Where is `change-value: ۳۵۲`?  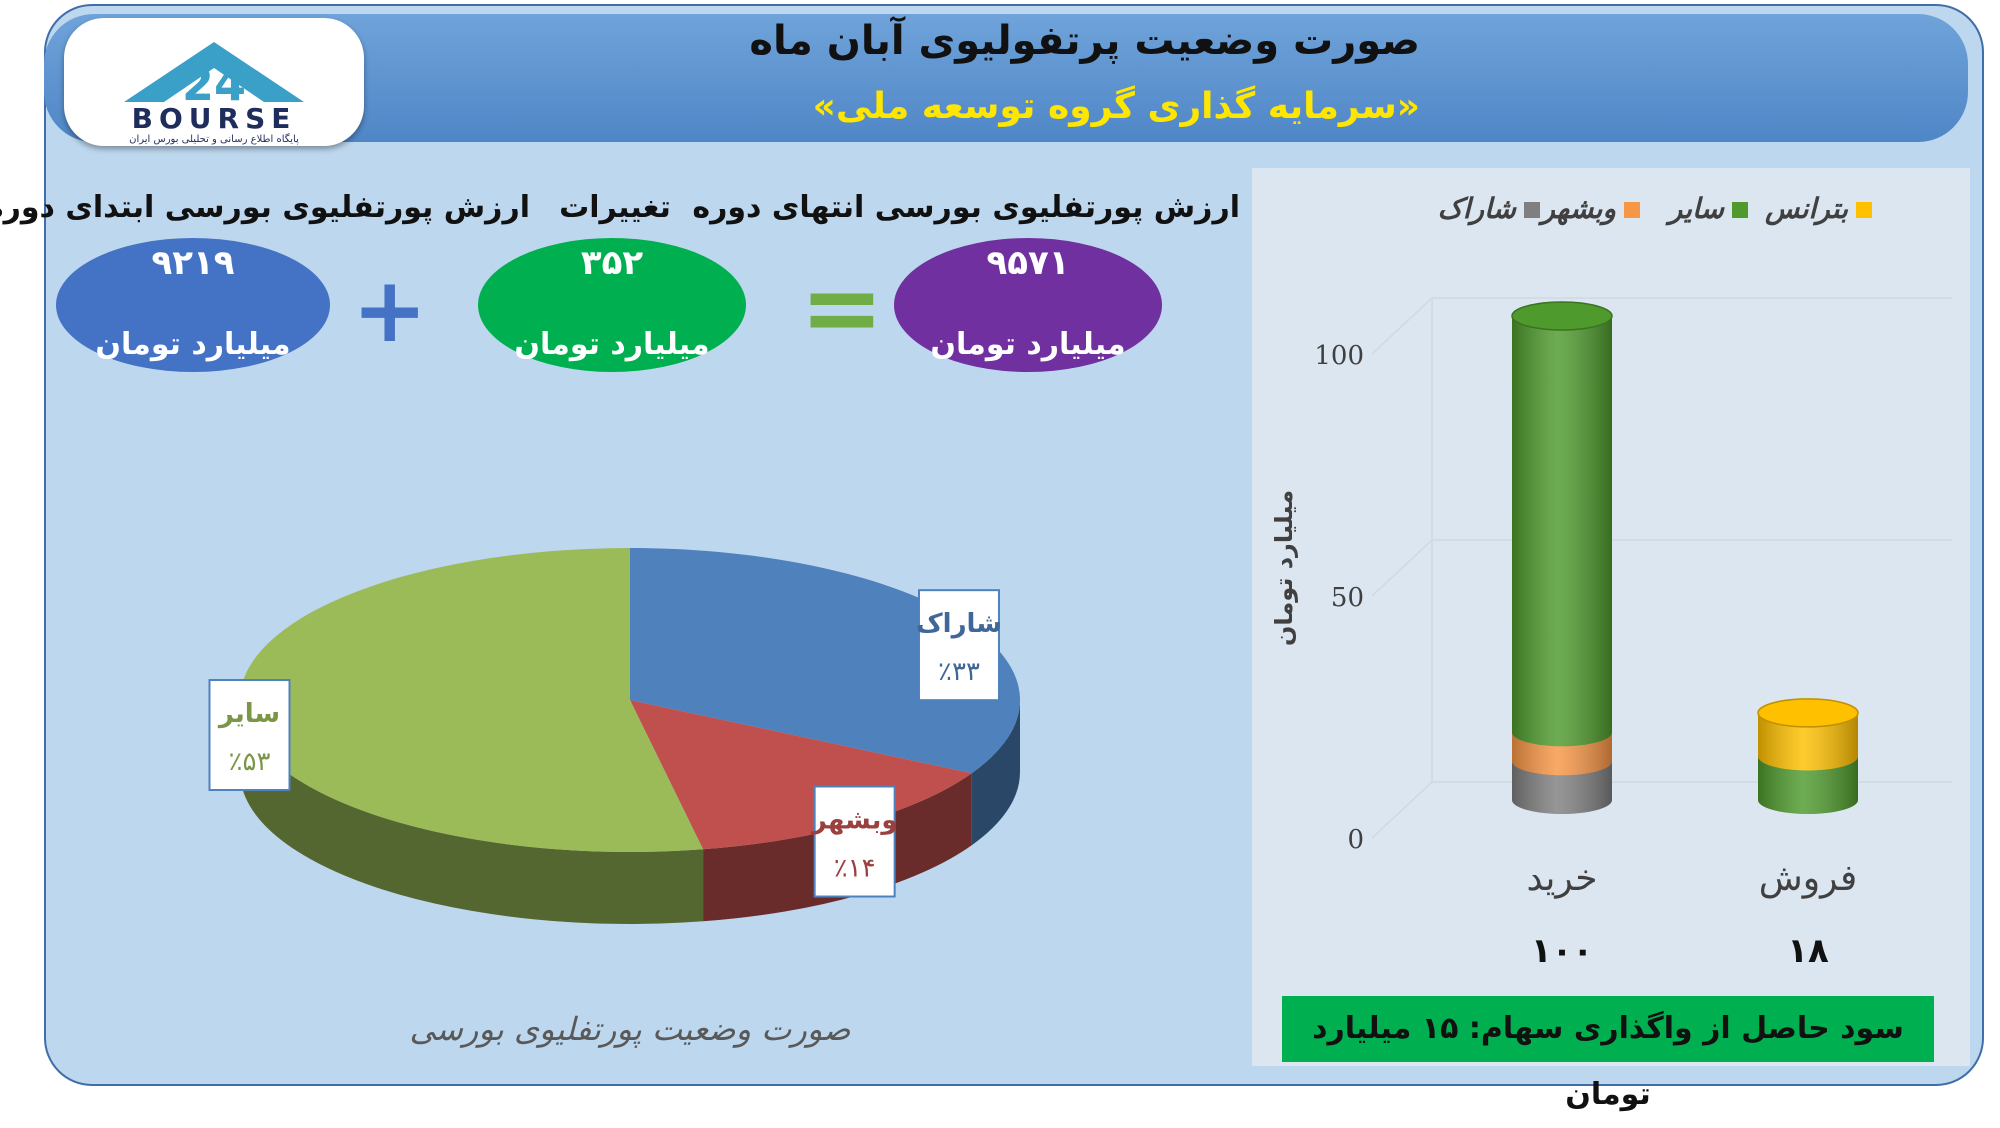
change-value: ۳۵۲ is located at coordinates (612, 263).